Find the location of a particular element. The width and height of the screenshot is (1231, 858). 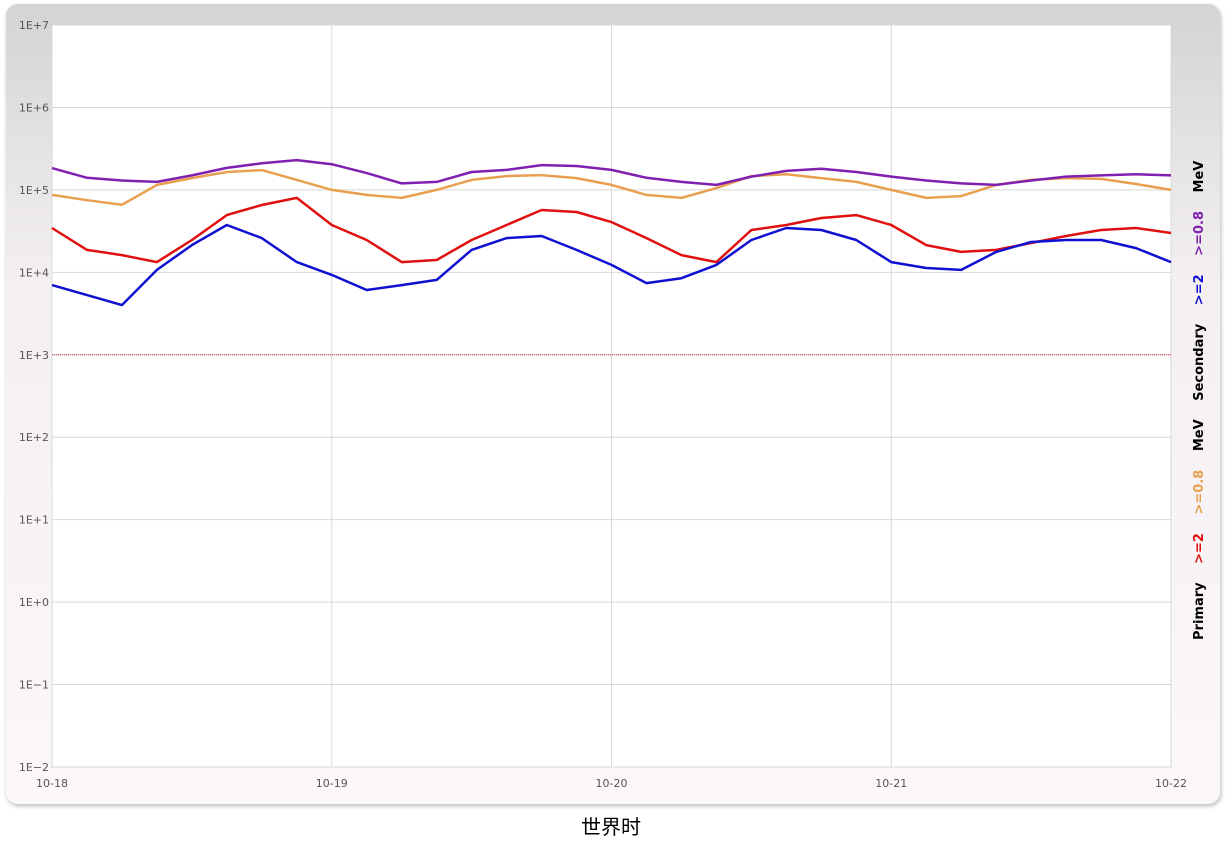

x-tick-label: 10-21 is located at coordinates (891, 783).